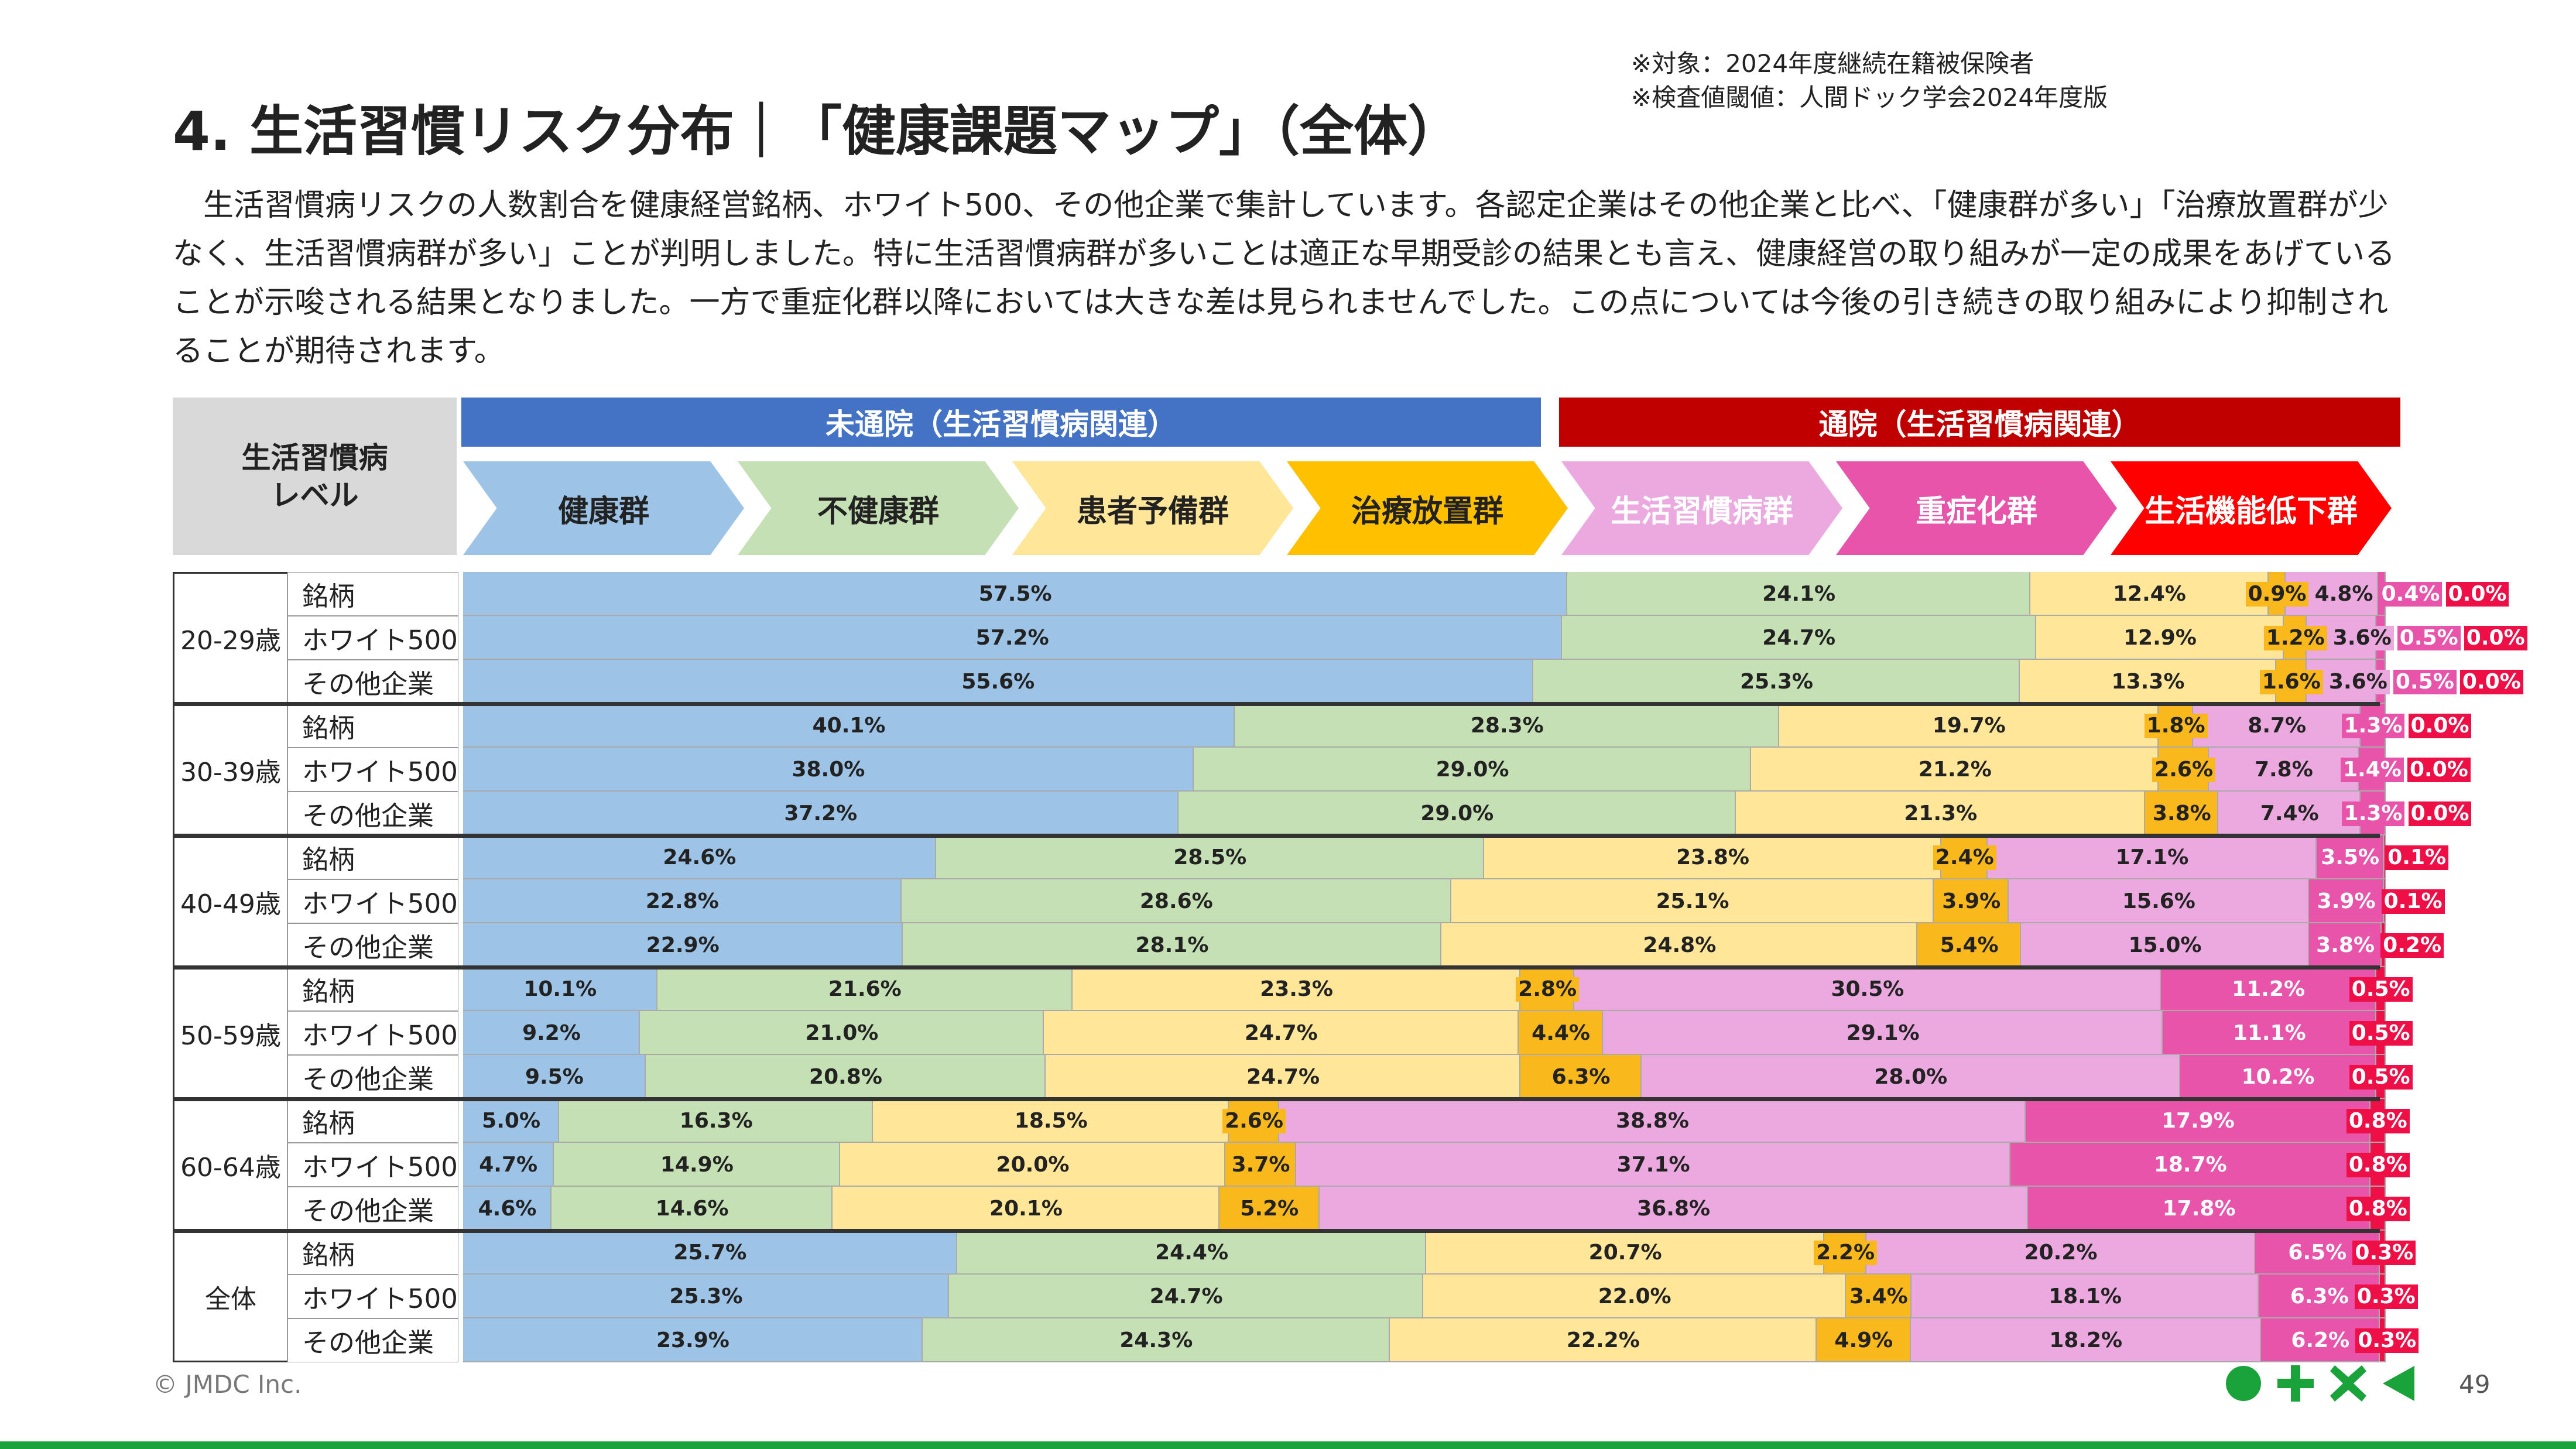 The image size is (2576, 1449). I want to click on data-label: 28.0%, so click(1911, 1076).